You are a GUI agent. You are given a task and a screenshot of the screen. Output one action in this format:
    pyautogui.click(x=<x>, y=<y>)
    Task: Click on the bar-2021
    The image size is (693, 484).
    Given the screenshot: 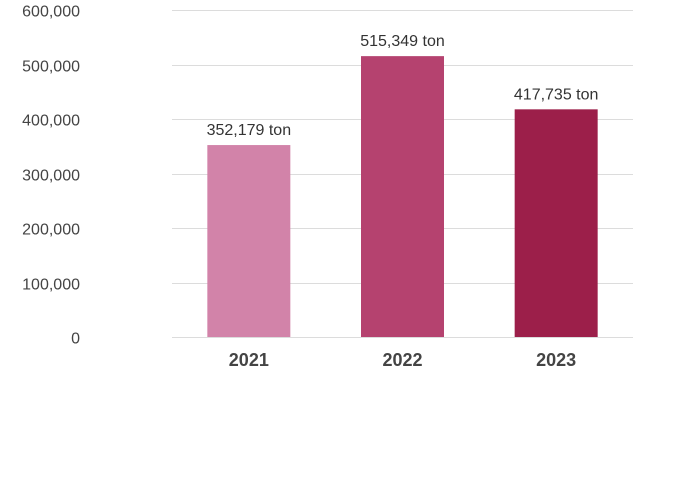 What is the action you would take?
    pyautogui.click(x=249, y=241)
    